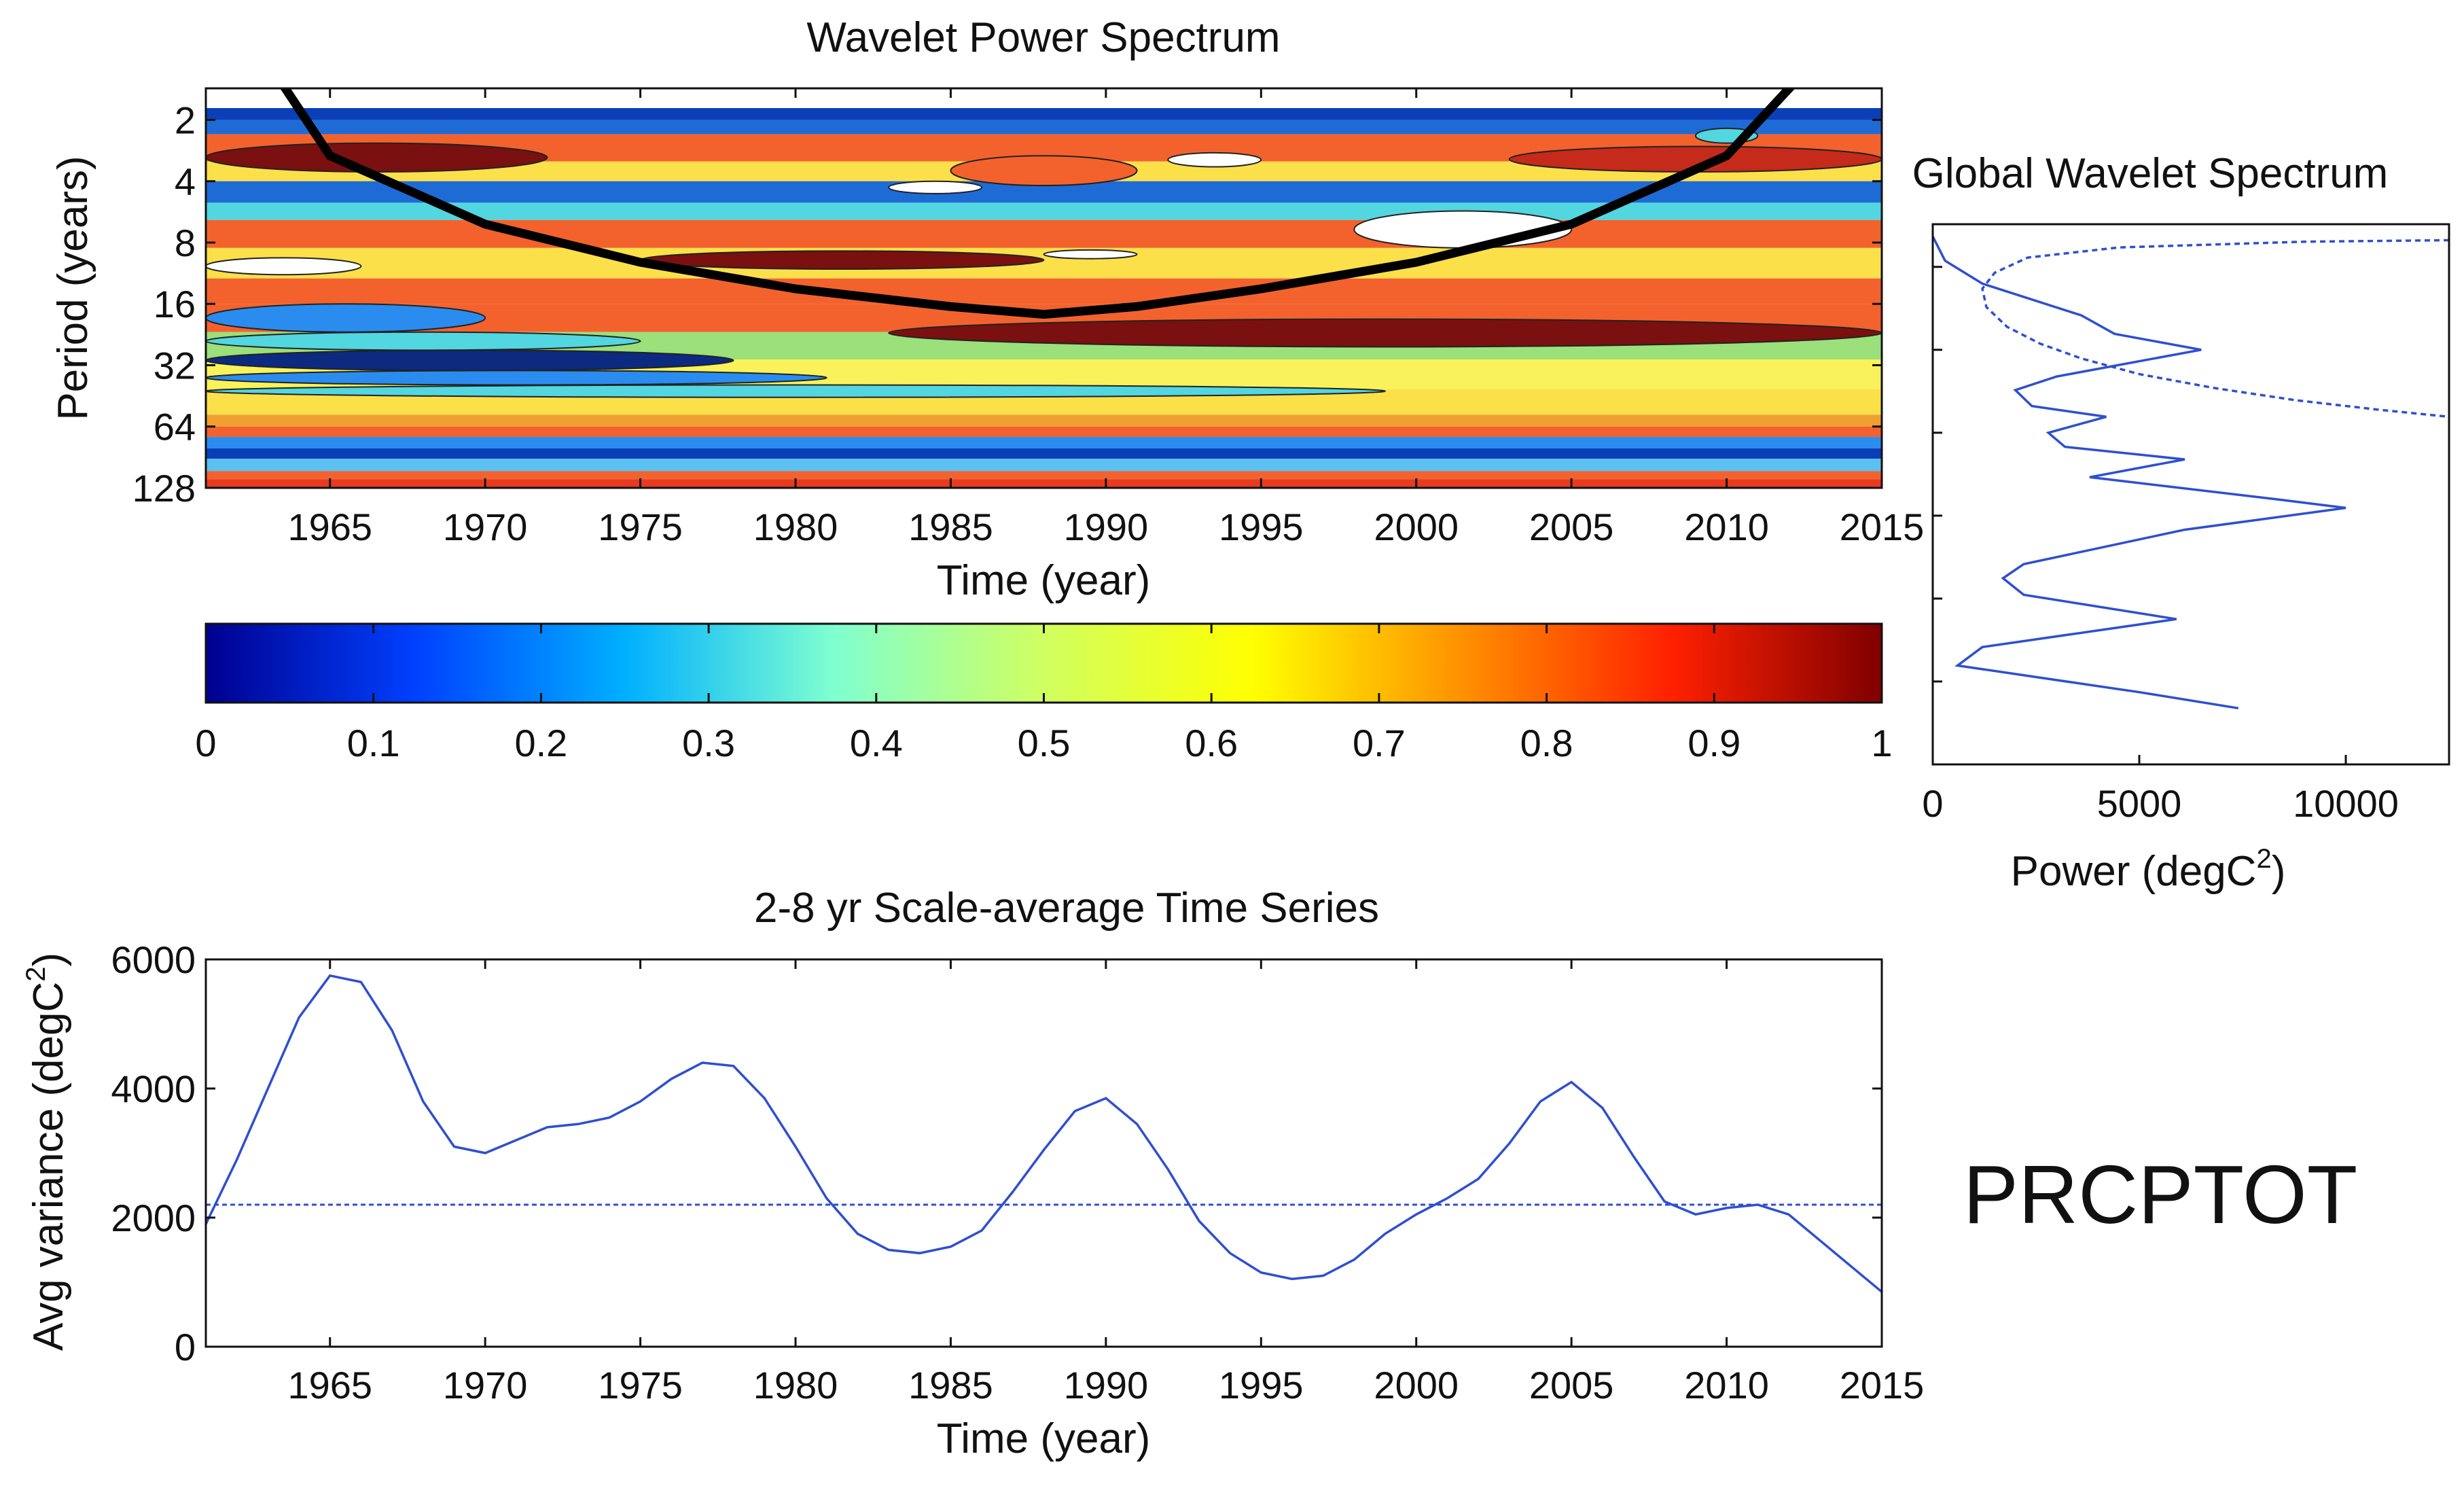 The width and height of the screenshot is (2464, 1486). Describe the element at coordinates (175, 427) in the screenshot. I see `y-tick-label: 64` at that location.